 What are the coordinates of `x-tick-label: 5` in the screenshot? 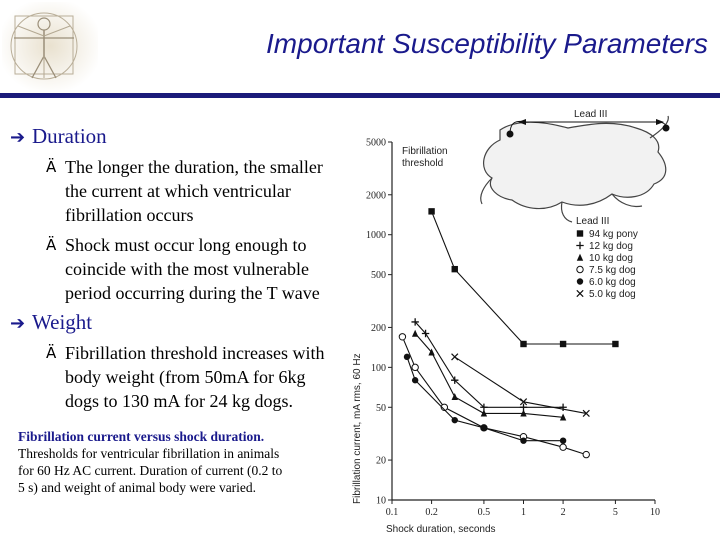 It's located at (615, 512).